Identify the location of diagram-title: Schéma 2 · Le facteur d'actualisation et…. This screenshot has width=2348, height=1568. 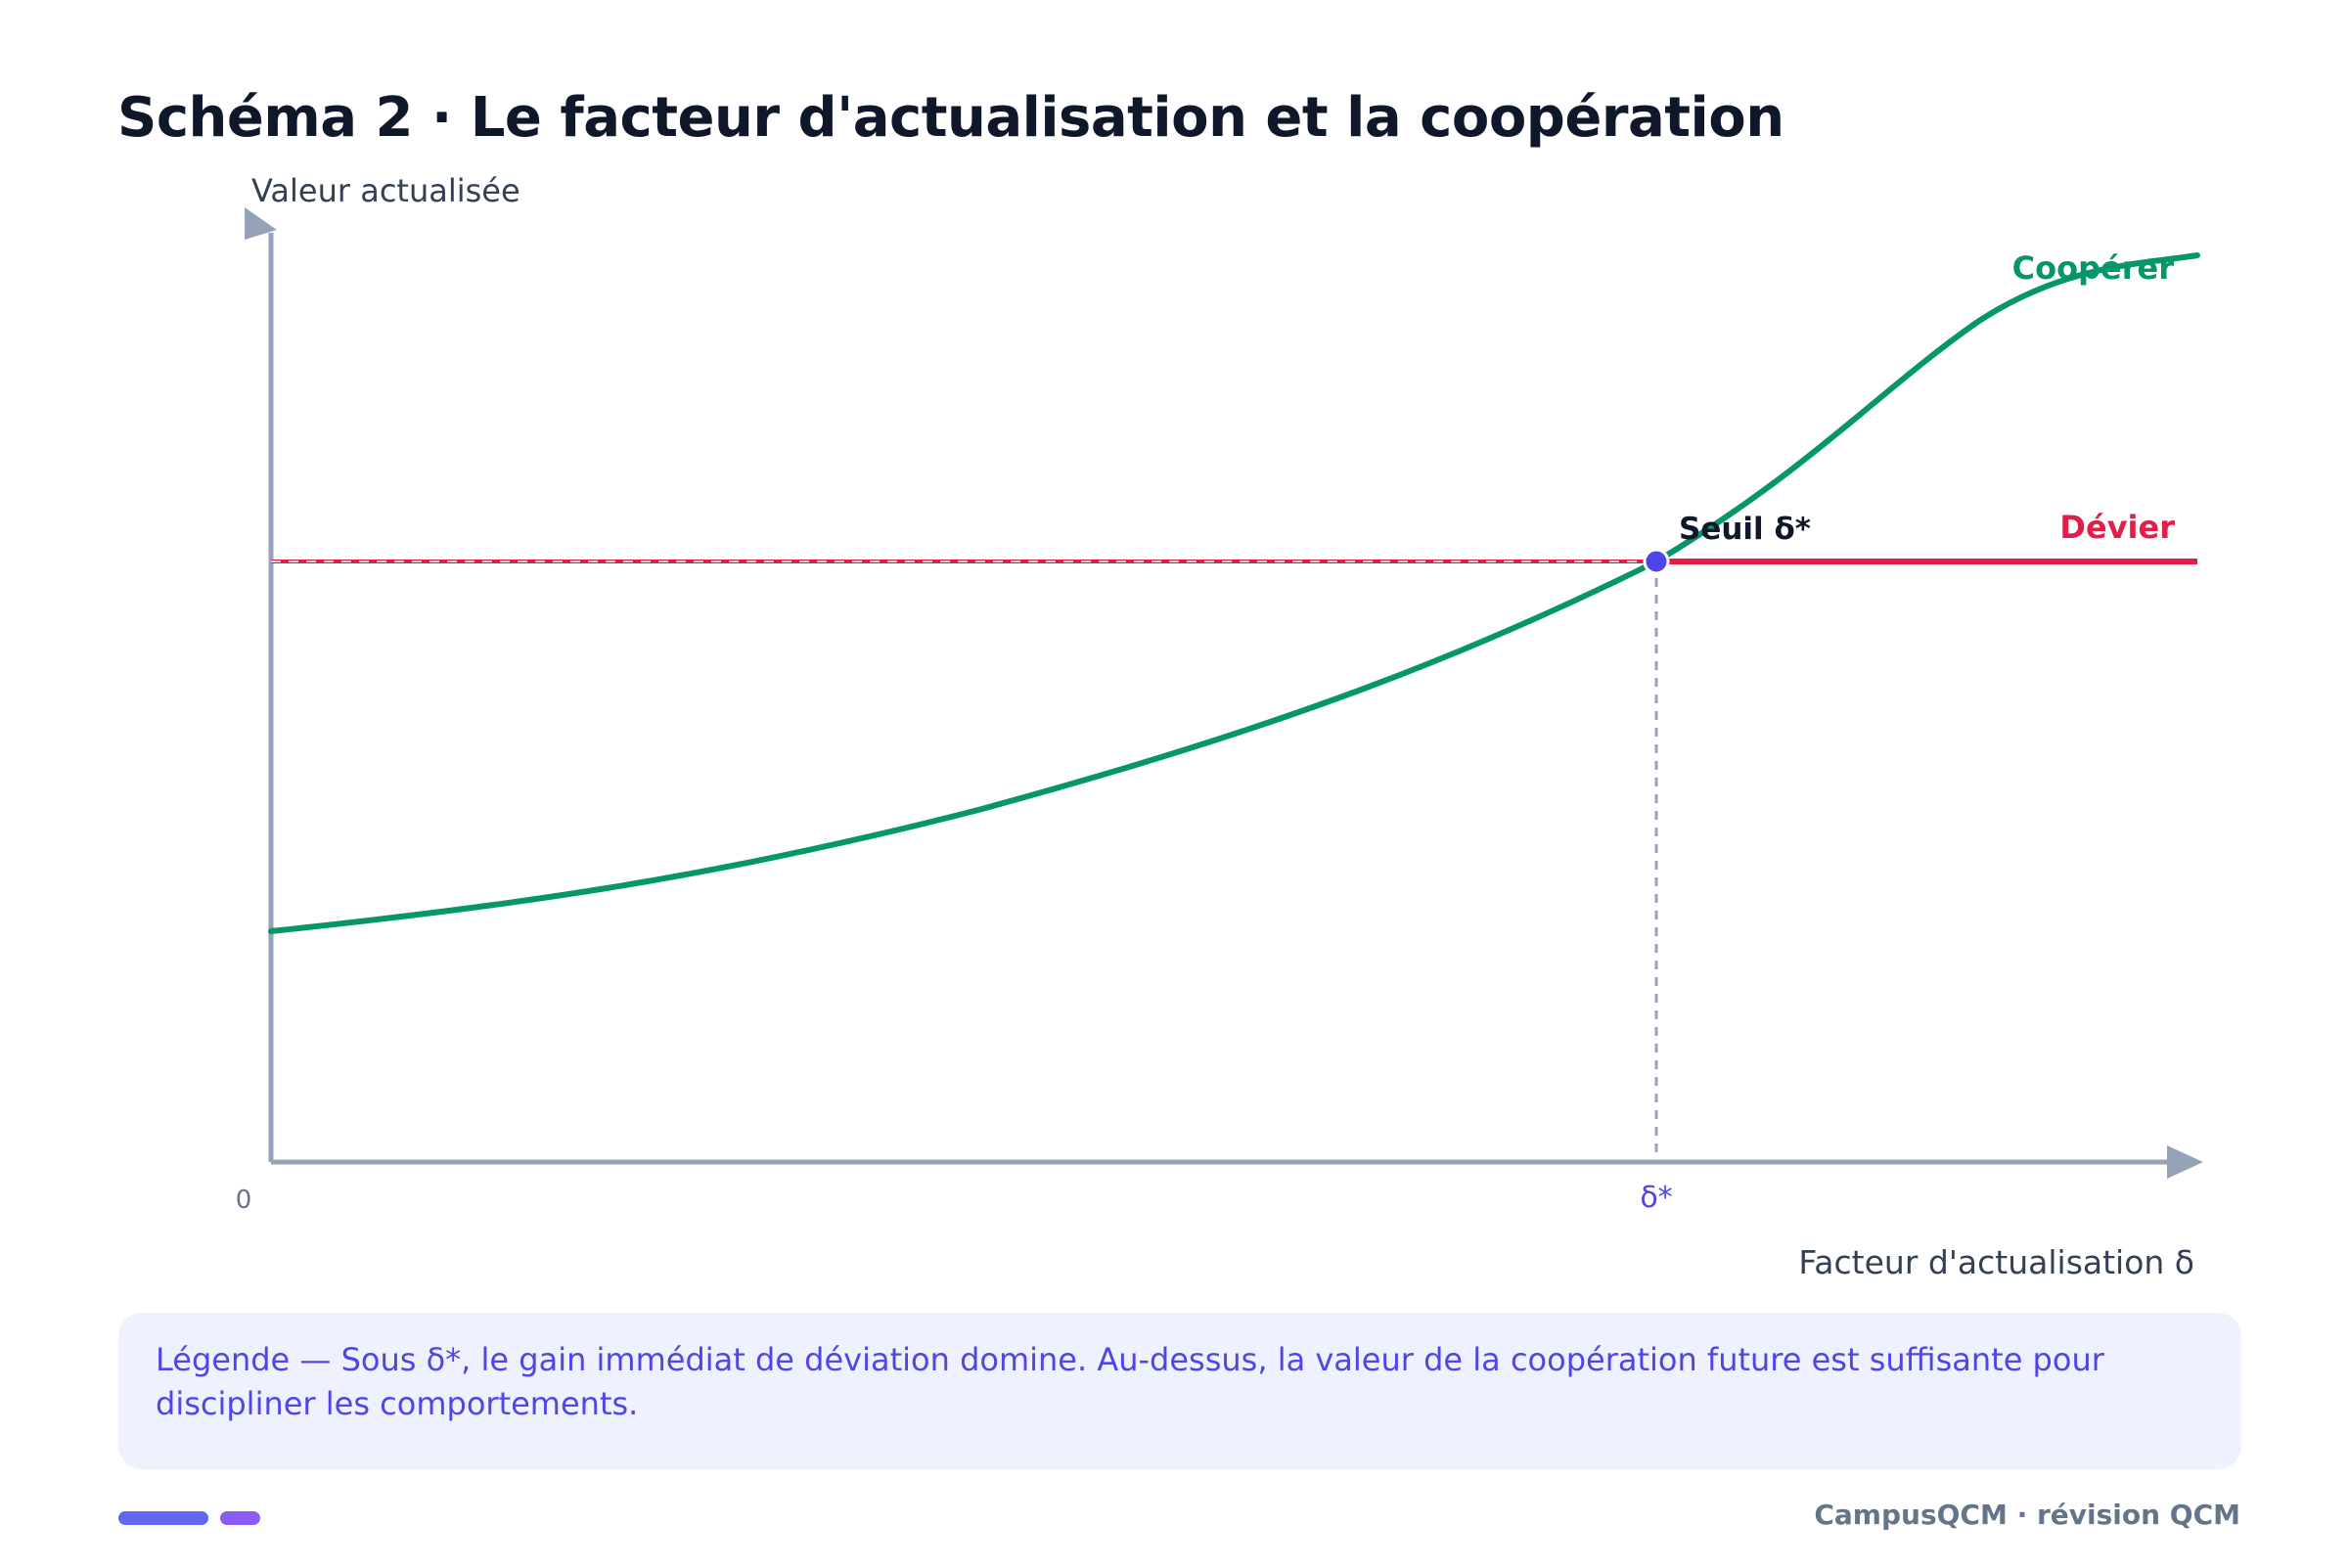
(950, 118).